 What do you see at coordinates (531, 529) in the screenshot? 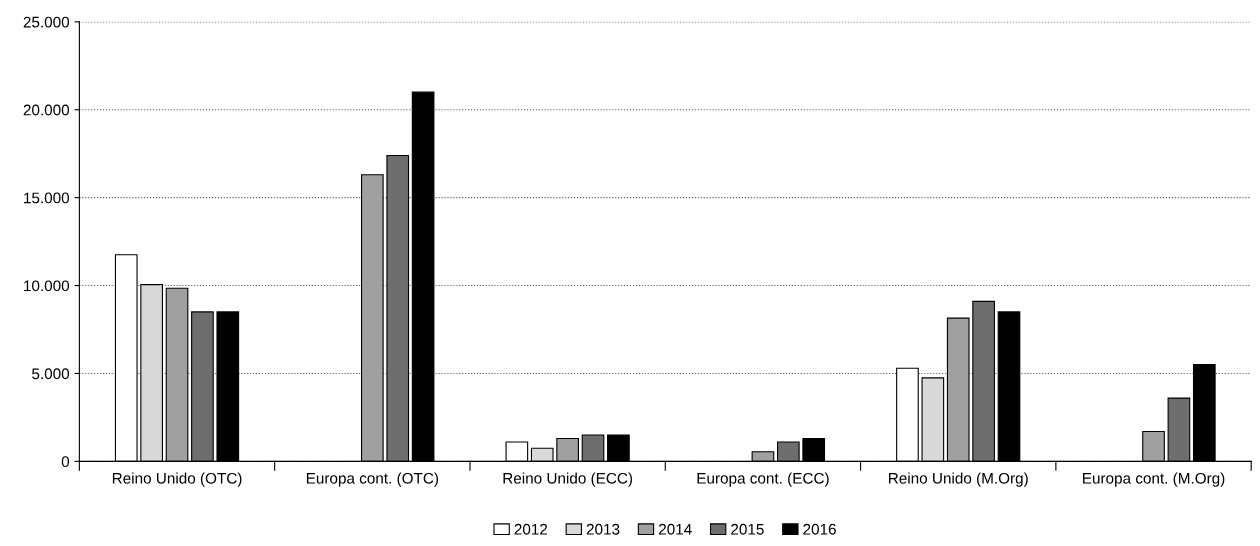
I see `legend-label: 2012` at bounding box center [531, 529].